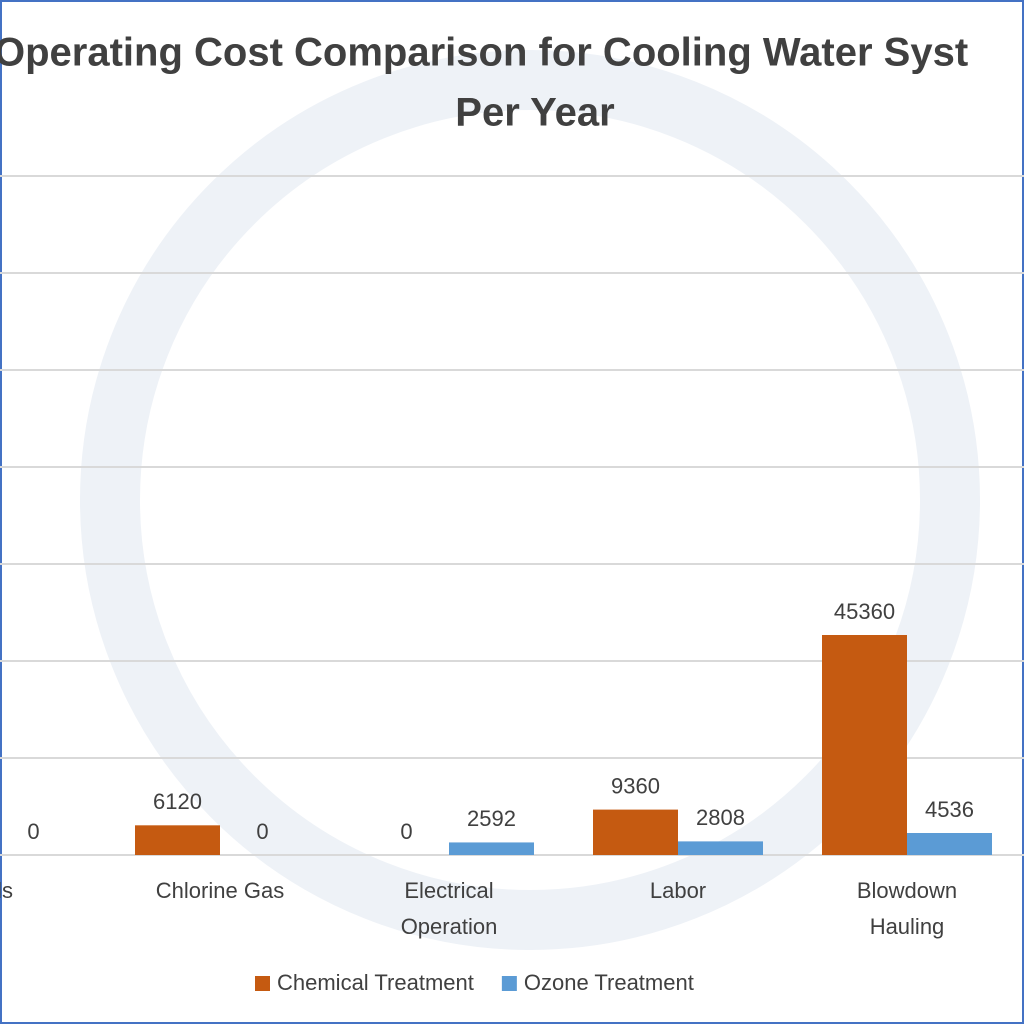 This screenshot has width=1024, height=1024. What do you see at coordinates (534, 113) in the screenshot?
I see `chart-subtitle: Per Year` at bounding box center [534, 113].